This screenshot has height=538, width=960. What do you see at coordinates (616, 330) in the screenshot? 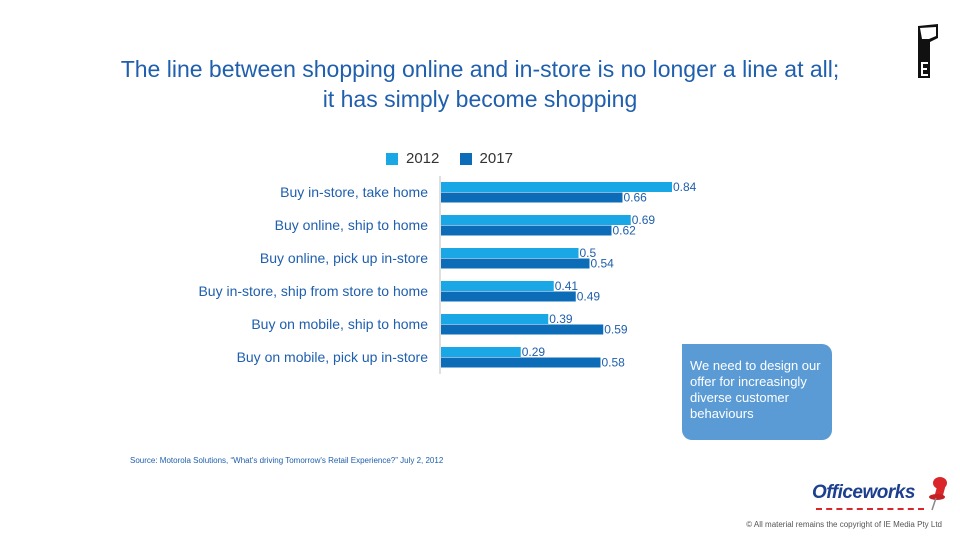
I see `data-label-2017: 0.59` at bounding box center [616, 330].